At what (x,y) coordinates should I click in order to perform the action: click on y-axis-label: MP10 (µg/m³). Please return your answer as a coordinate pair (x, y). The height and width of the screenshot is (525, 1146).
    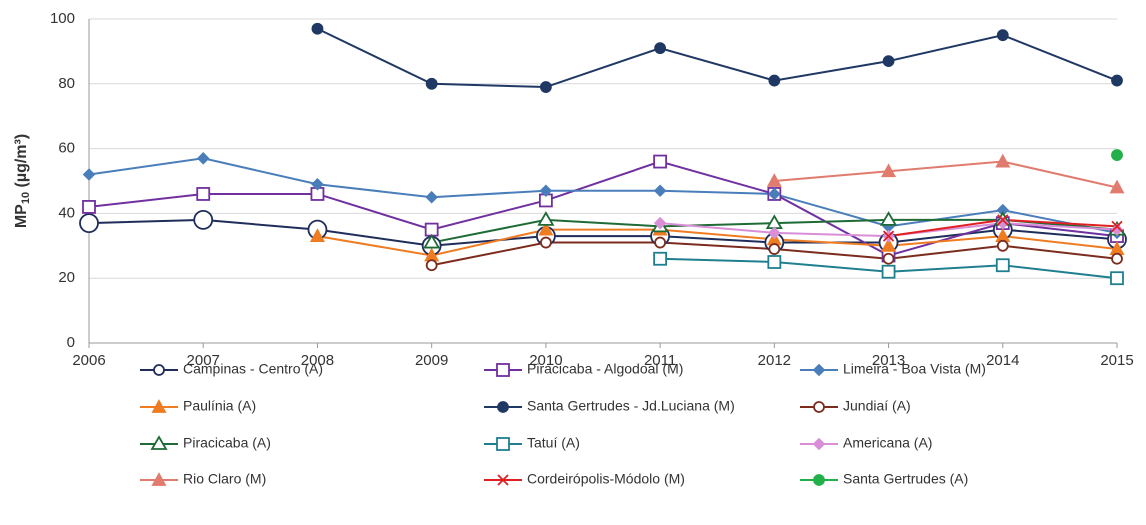
    Looking at the image, I should click on (22, 181).